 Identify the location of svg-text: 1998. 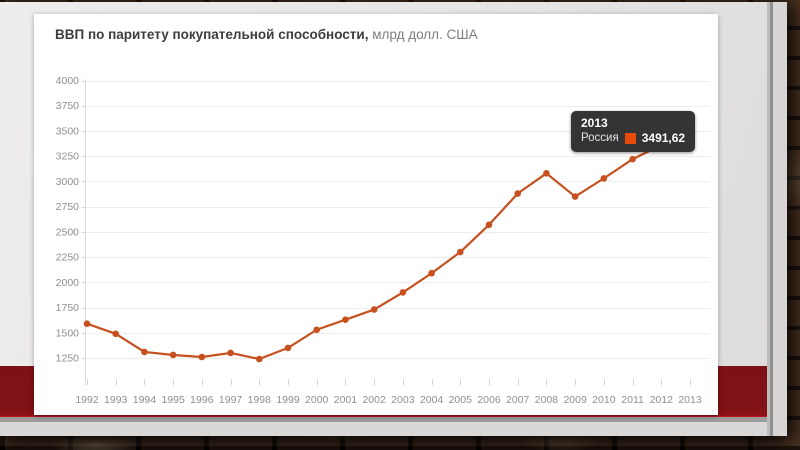
(260, 400).